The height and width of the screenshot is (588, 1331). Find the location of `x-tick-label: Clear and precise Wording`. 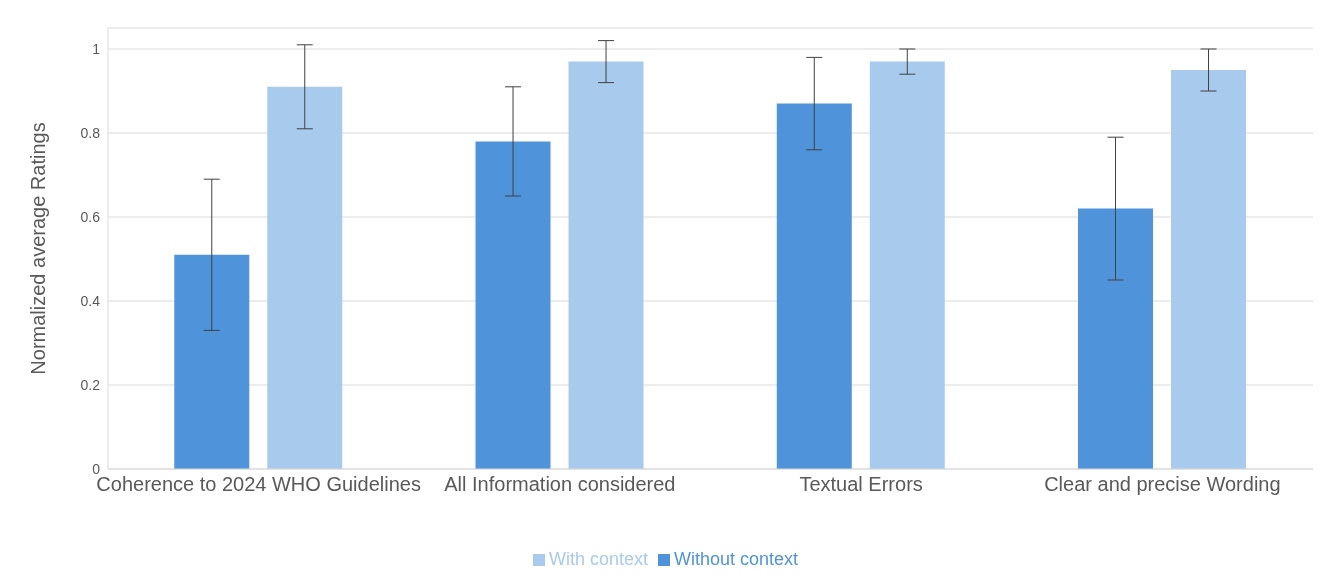

x-tick-label: Clear and precise Wording is located at coordinates (1162, 484).